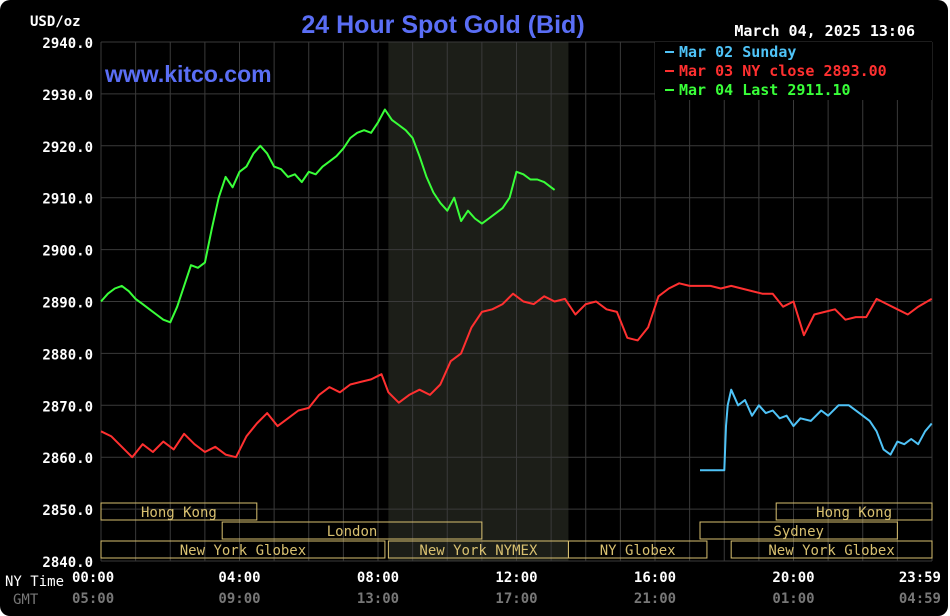 This screenshot has height=616, width=950. Describe the element at coordinates (655, 599) in the screenshot. I see `x-tick-label-gmt: 21:00` at that location.